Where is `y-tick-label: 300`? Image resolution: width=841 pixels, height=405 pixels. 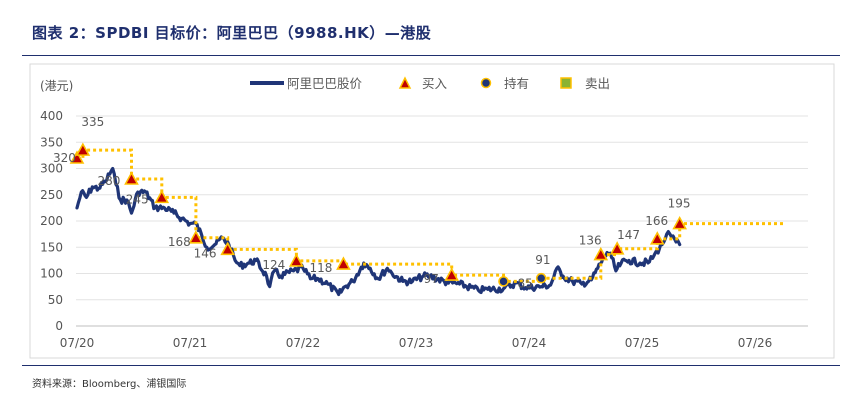
y-tick-label: 300 is located at coordinates (51, 169).